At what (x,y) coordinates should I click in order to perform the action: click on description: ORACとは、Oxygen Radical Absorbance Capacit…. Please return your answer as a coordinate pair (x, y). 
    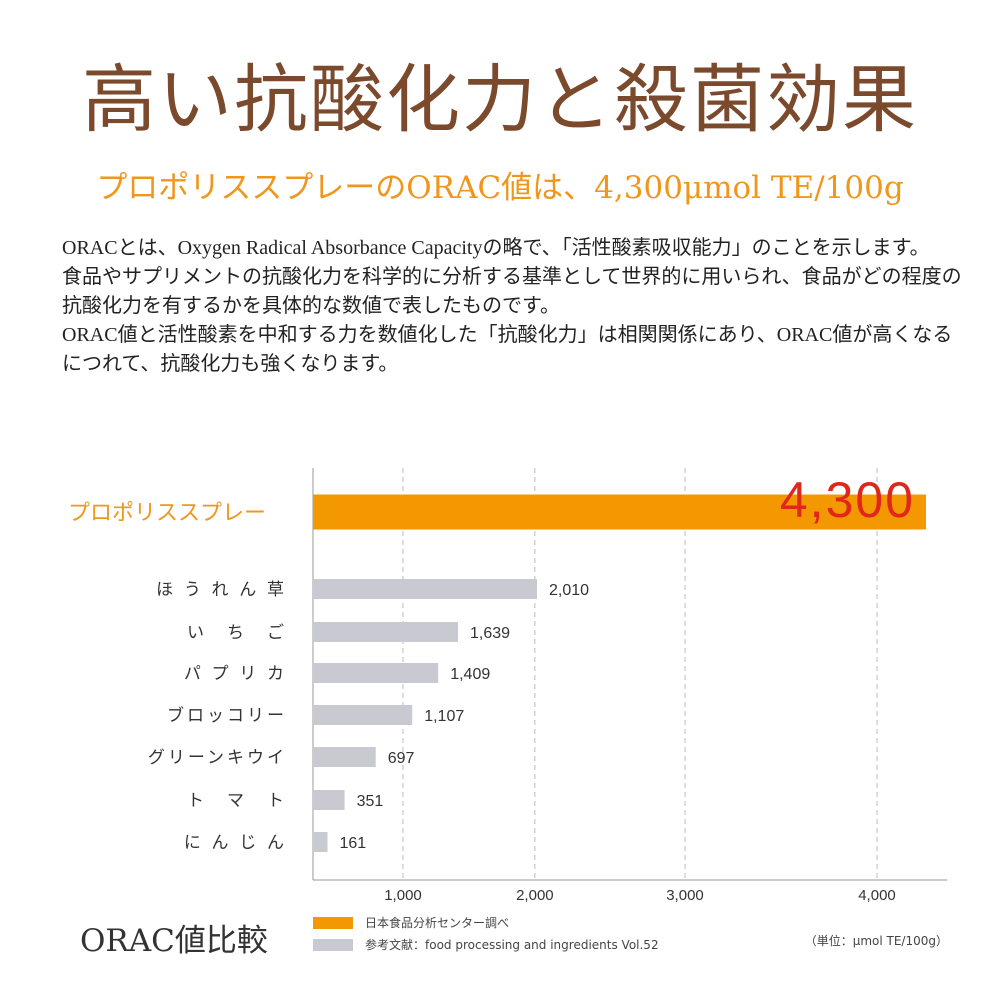
    Looking at the image, I should click on (512, 306).